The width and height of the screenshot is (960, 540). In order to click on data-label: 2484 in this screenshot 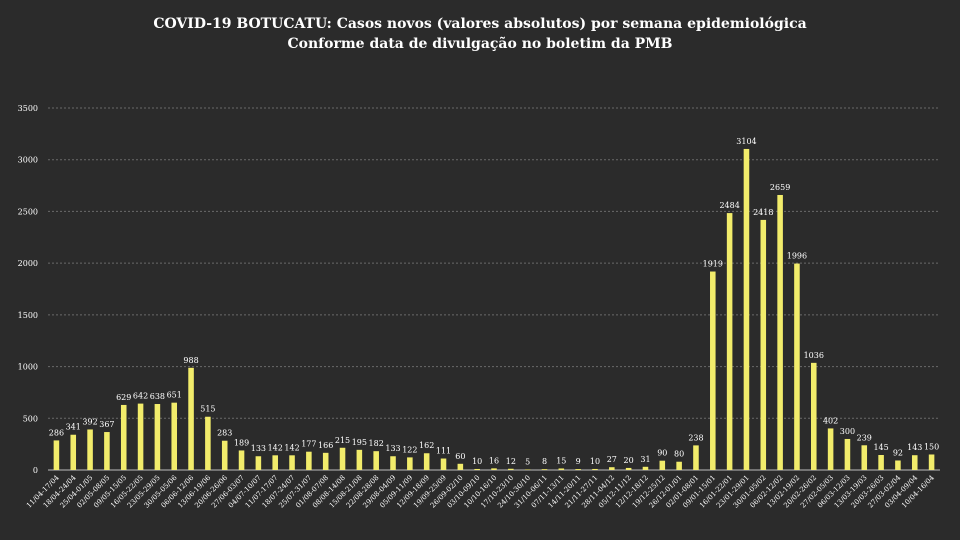, I will do `click(729, 205)`.